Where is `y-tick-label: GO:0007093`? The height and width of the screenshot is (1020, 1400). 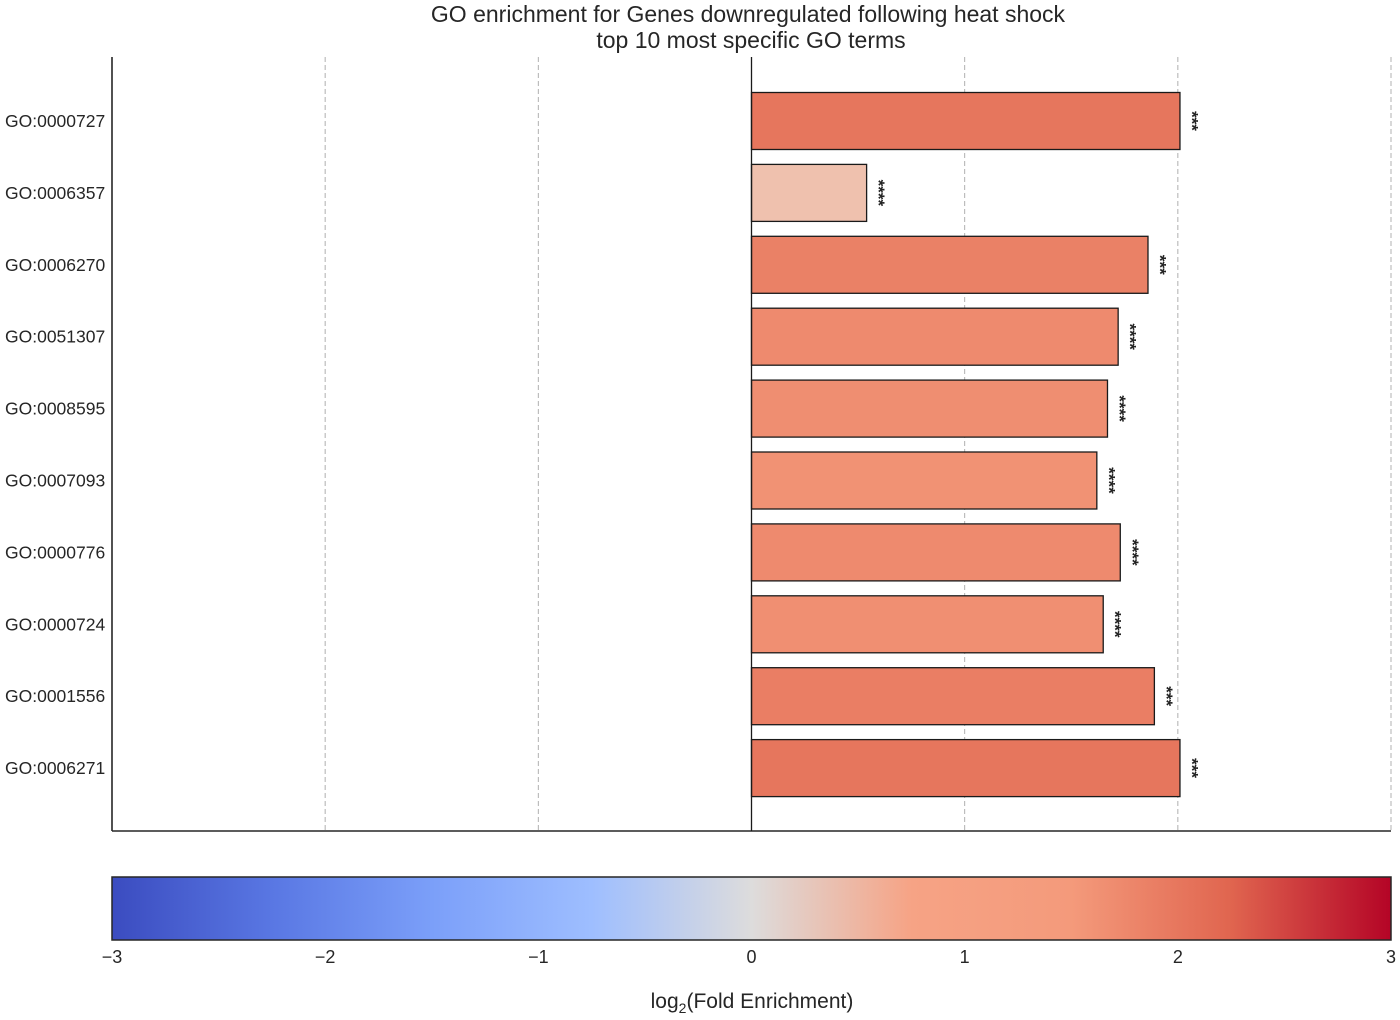
y-tick-label: GO:0007093 is located at coordinates (55, 481).